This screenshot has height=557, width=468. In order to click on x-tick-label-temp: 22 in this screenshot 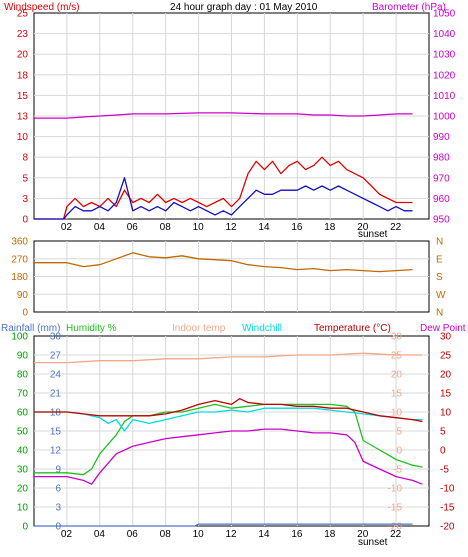, I will do `click(396, 534)`.